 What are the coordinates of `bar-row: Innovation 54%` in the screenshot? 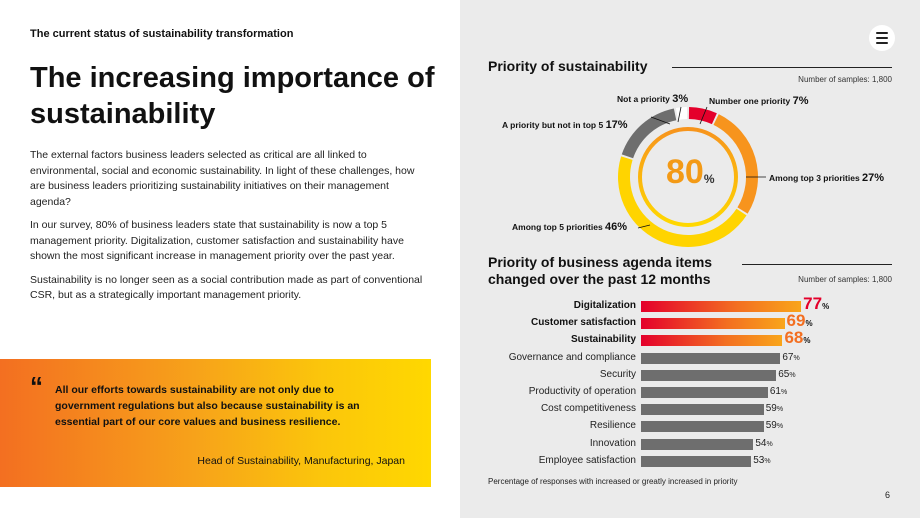 It's located at (690, 444).